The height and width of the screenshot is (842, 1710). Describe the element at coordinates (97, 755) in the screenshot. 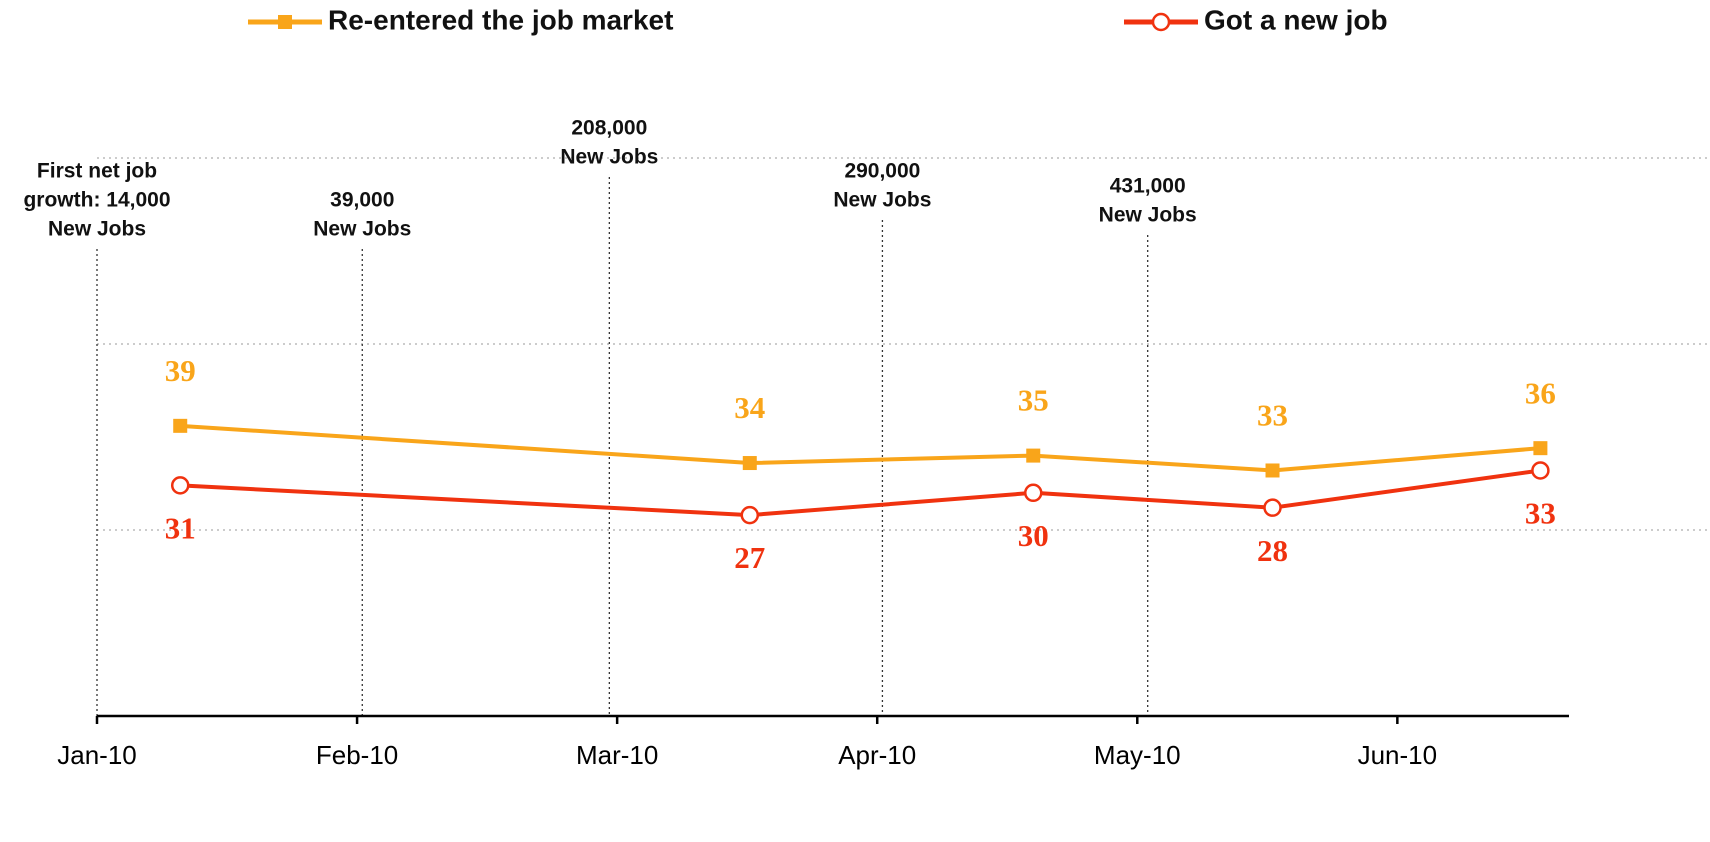

I see `x-tick-label: Jan-10` at that location.